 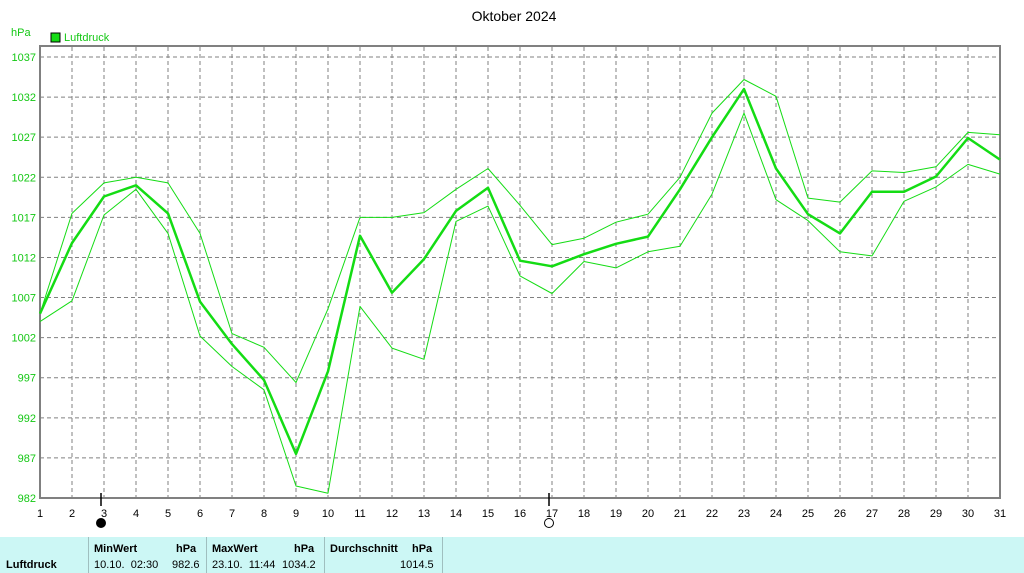 I want to click on new-moon-icon, so click(x=101, y=523).